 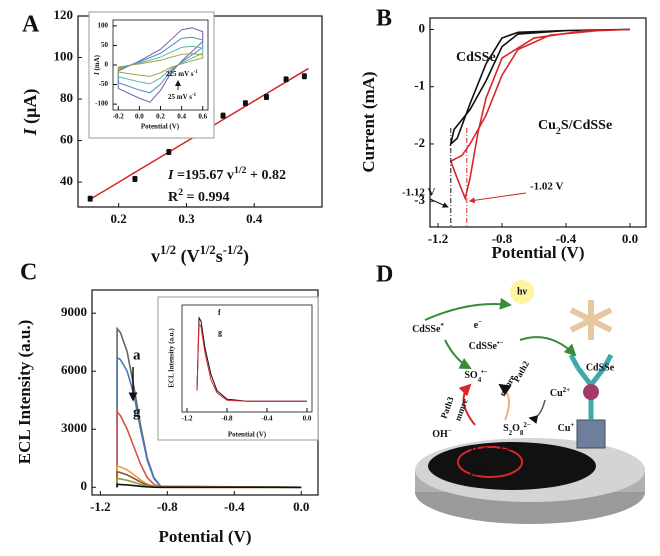 I want to click on x-axis-label-part: ), so click(x=246, y=256).